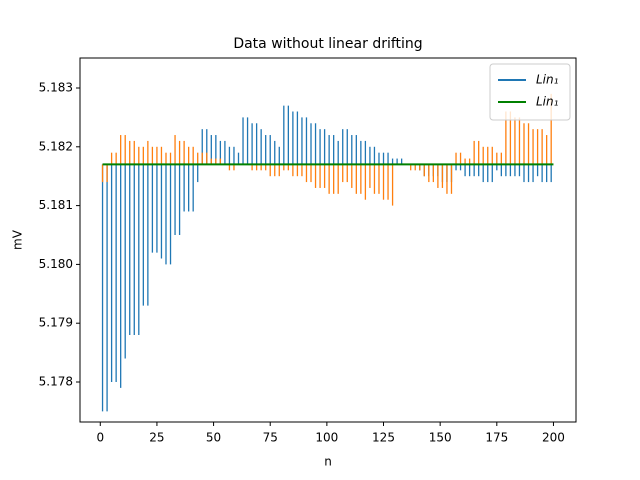 The height and width of the screenshot is (480, 640). Describe the element at coordinates (270, 438) in the screenshot. I see `x-tick-label: 75` at that location.